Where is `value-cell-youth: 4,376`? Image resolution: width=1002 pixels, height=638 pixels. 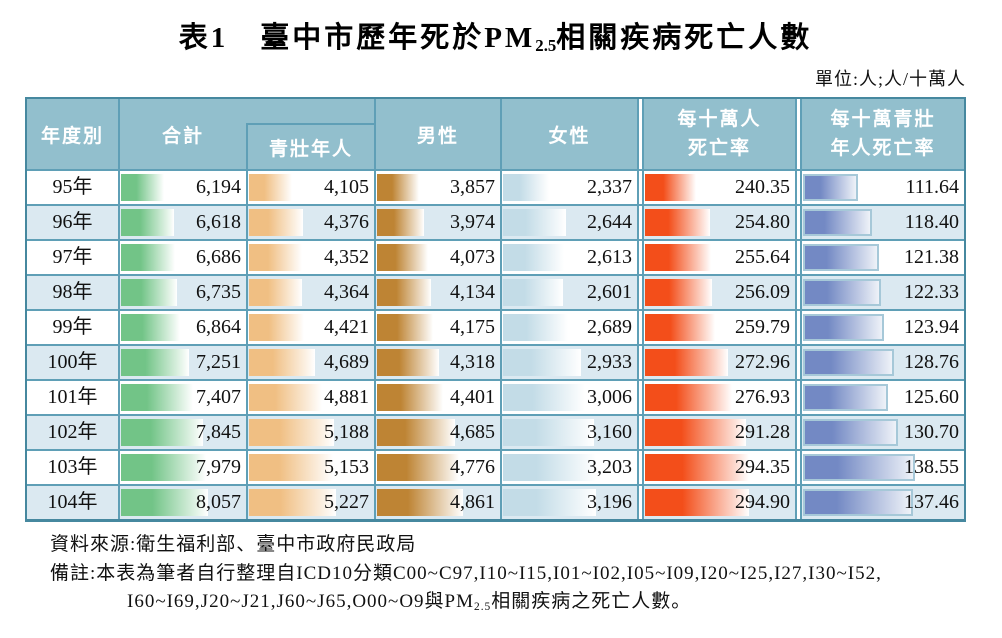
value-cell-youth: 4,376 is located at coordinates (312, 223).